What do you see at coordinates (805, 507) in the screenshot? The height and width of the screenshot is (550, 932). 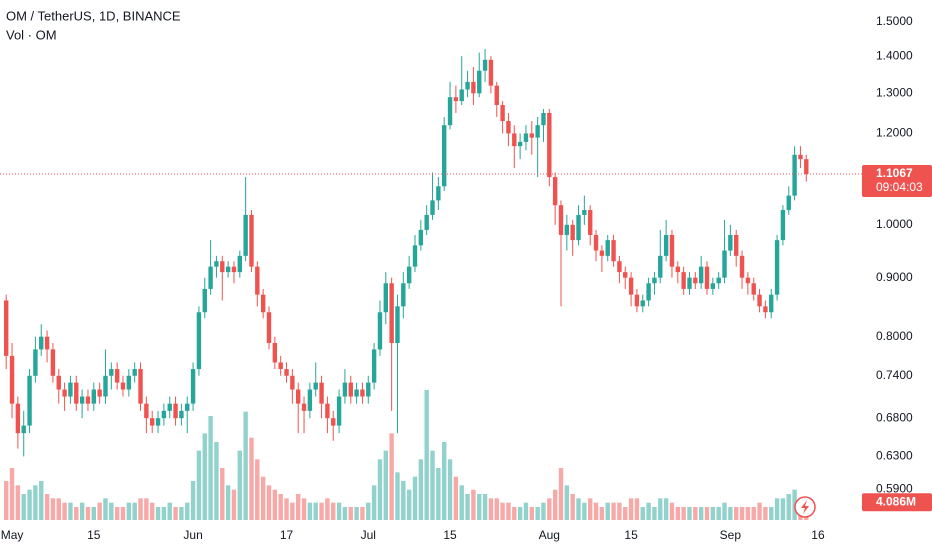 I see `lightning-icon` at bounding box center [805, 507].